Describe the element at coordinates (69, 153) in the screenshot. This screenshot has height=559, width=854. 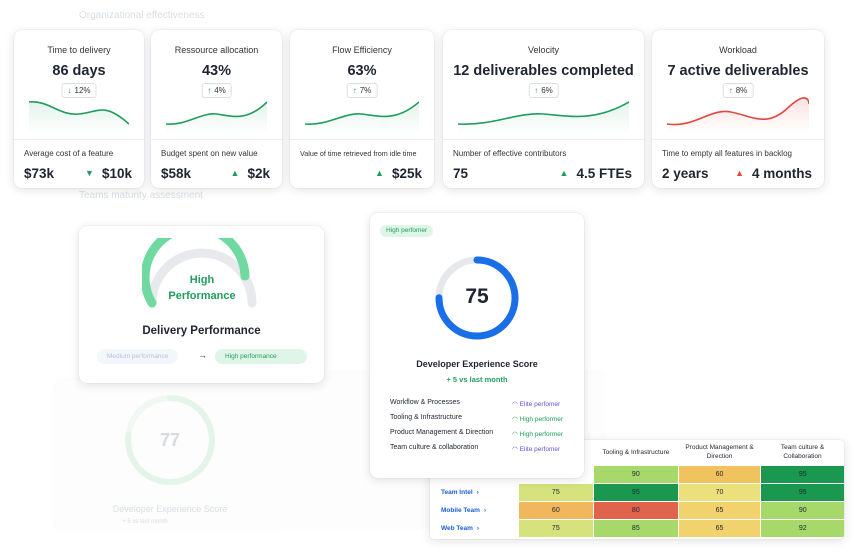
I see `kpi-footer-label: Average cost of a feature` at that location.